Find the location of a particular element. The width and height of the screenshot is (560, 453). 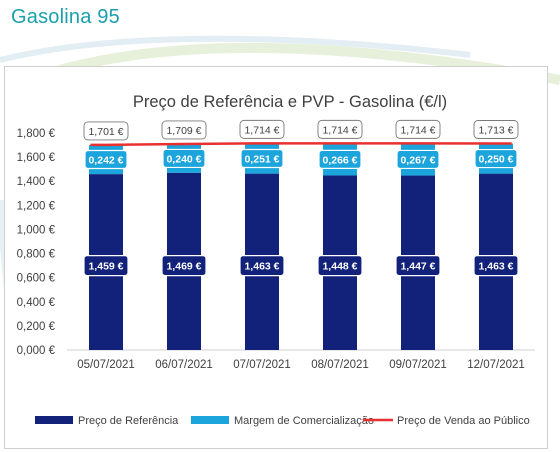

y-tick-label: 1,000 € is located at coordinates (36, 230).